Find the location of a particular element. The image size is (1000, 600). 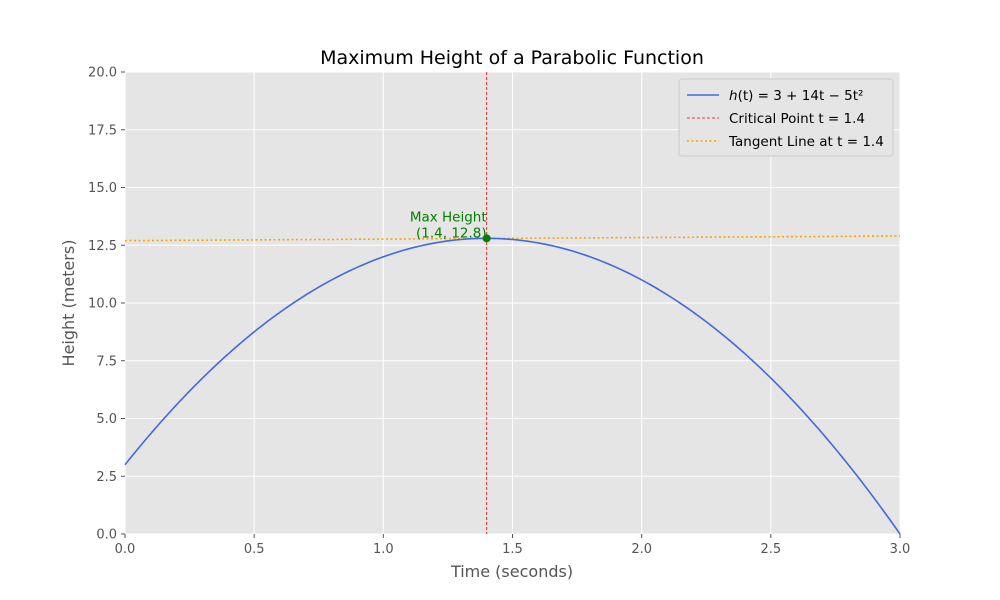

y-tick-label: 0.0 is located at coordinates (106, 535).